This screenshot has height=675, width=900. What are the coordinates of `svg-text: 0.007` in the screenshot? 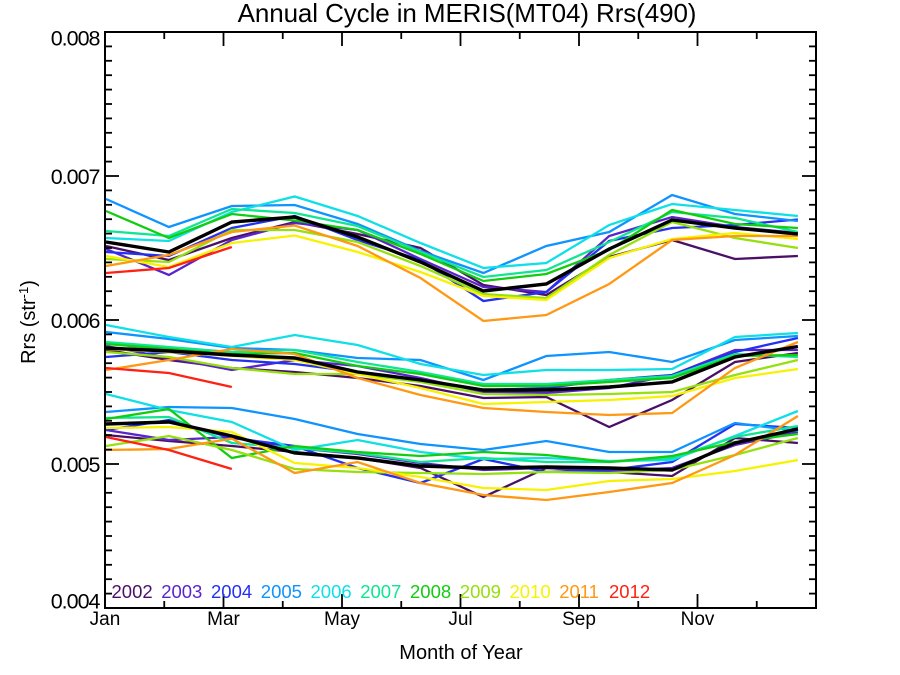 It's located at (75, 177).